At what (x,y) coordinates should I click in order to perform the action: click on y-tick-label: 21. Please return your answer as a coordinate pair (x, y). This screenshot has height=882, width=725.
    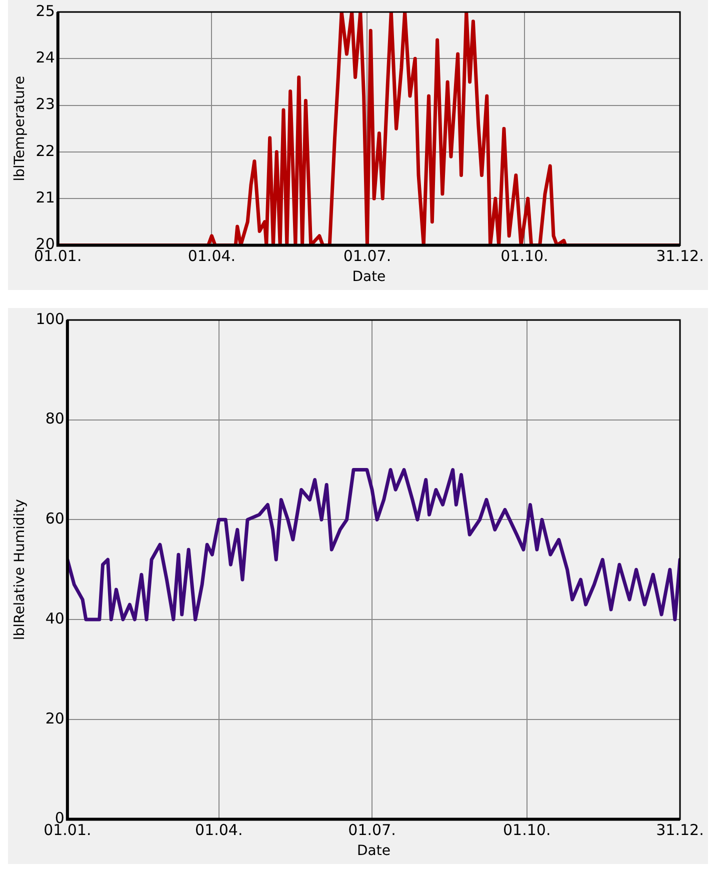
    Looking at the image, I should click on (45, 197).